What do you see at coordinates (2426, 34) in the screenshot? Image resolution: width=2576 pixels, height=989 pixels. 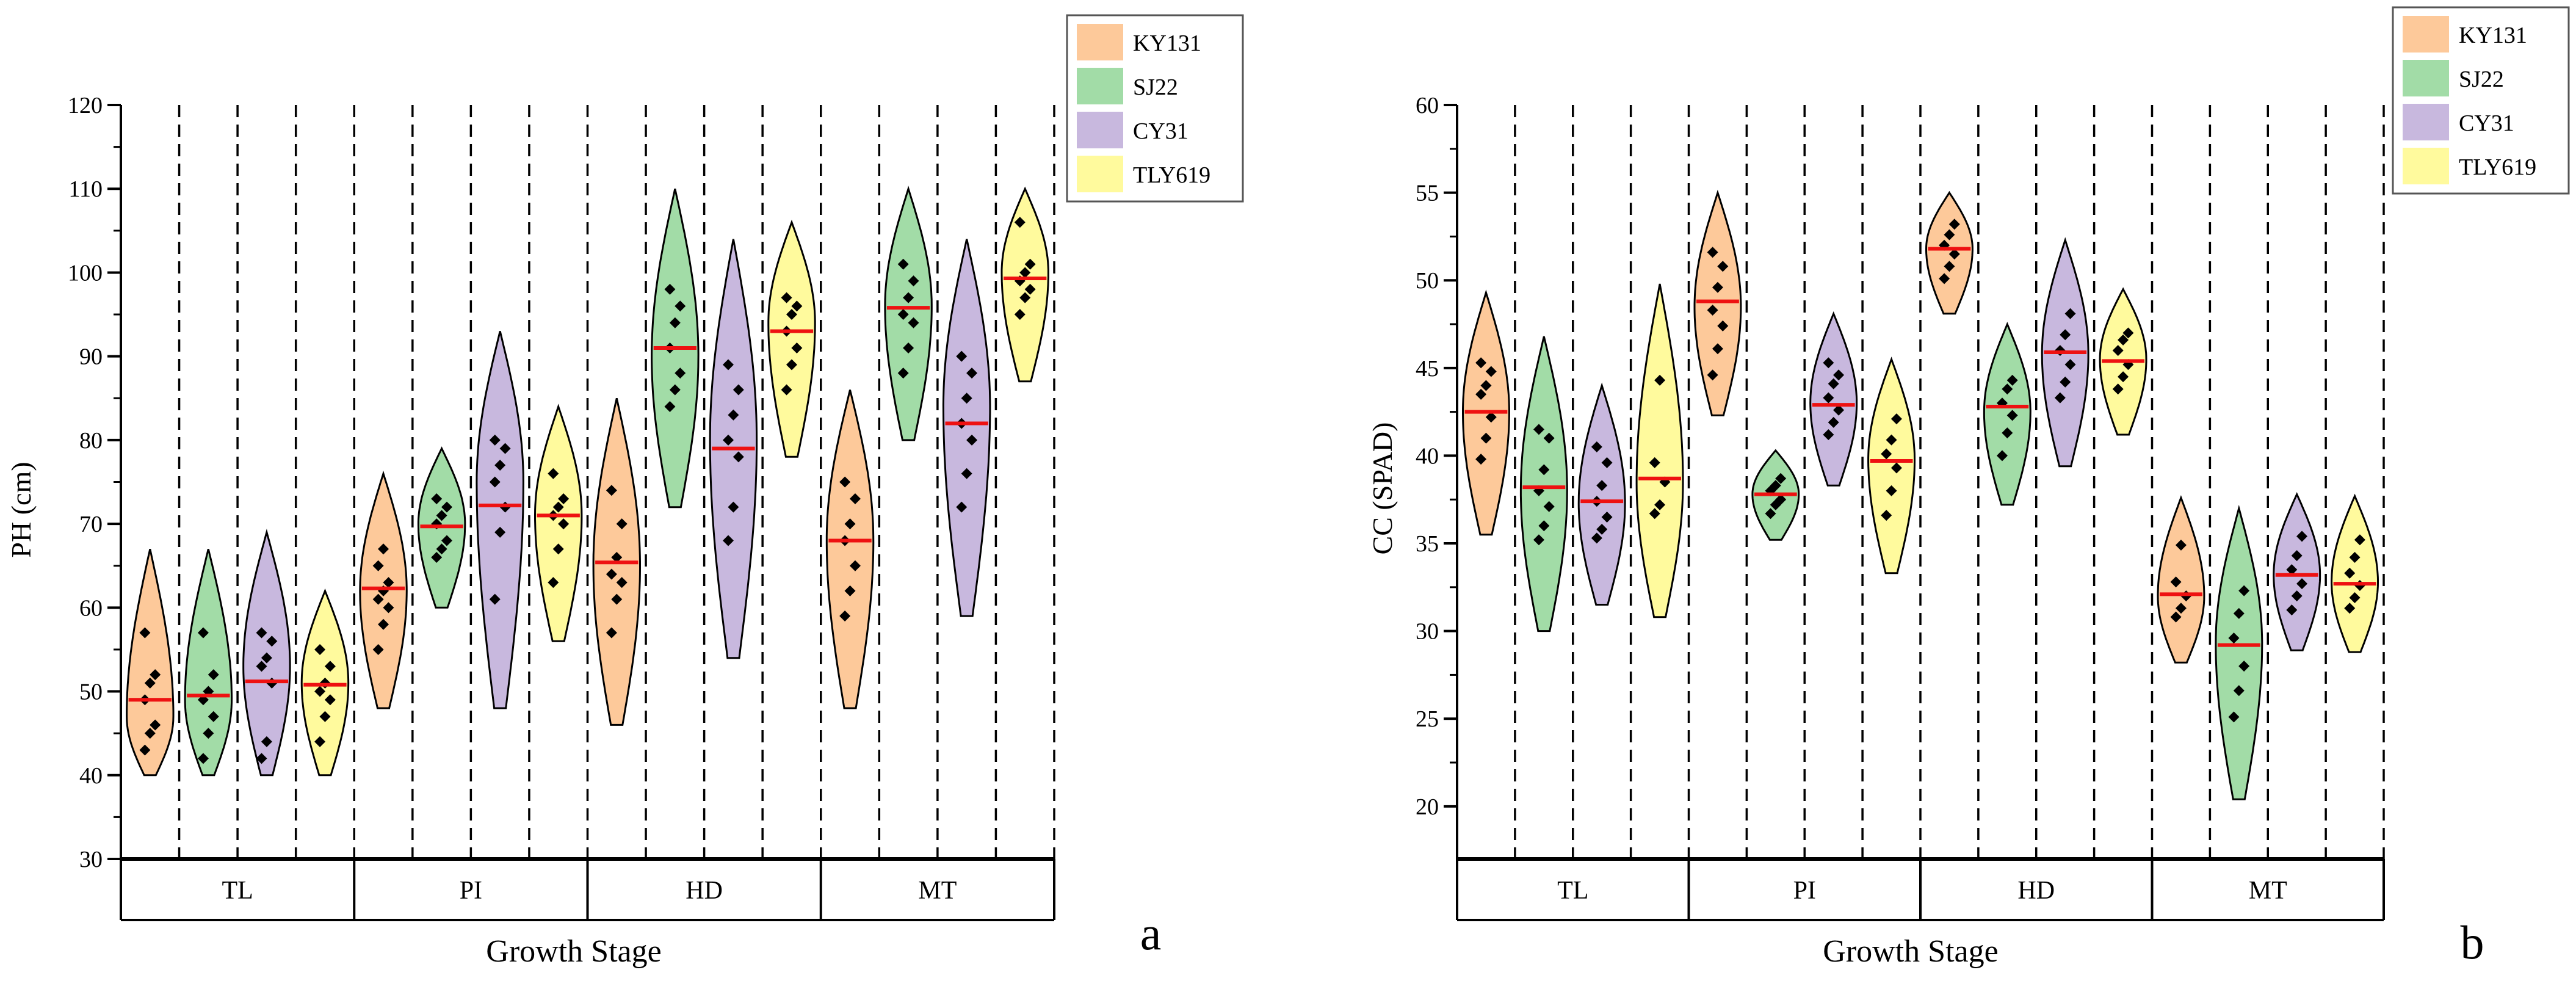 I see `legend-swatch-ky131` at bounding box center [2426, 34].